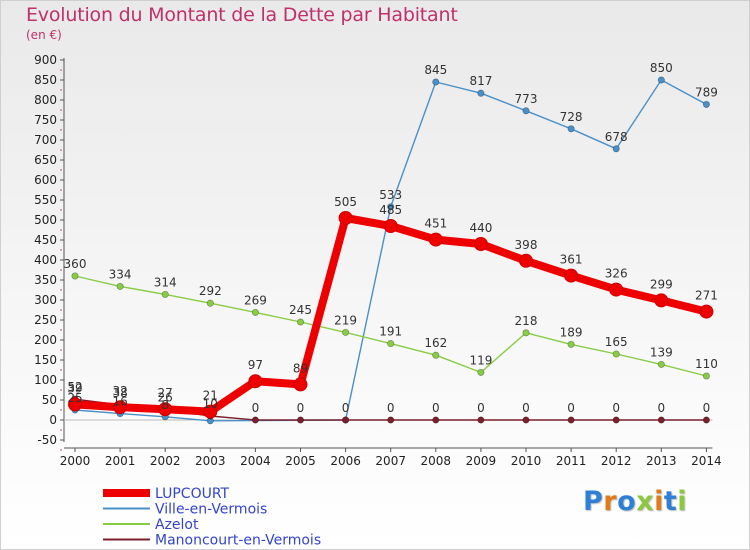 Image resolution: width=750 pixels, height=550 pixels. What do you see at coordinates (436, 461) in the screenshot?
I see `x-tick-label: 2008` at bounding box center [436, 461].